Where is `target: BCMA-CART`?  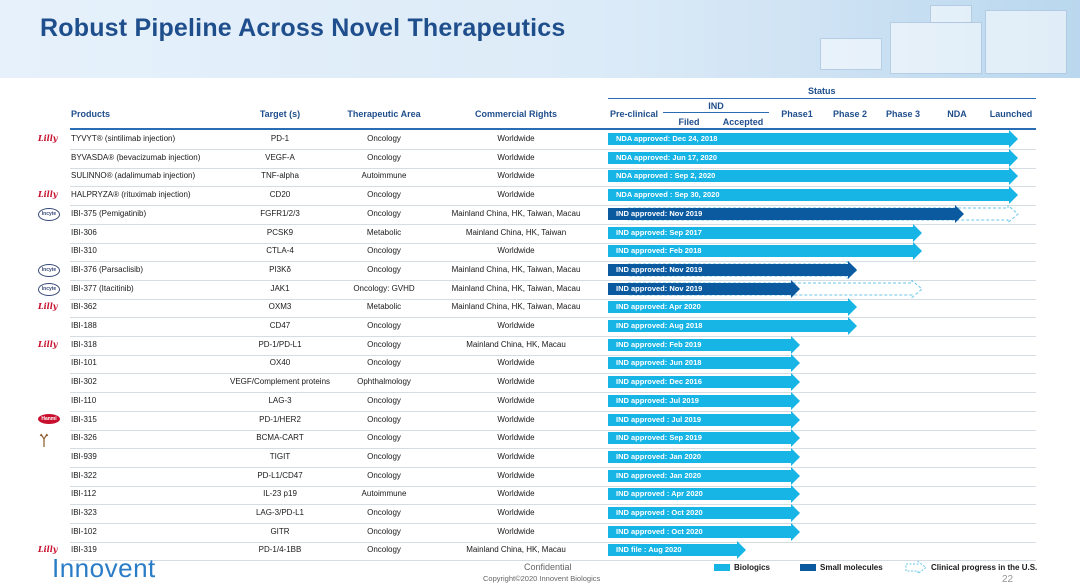 target: BCMA-CART is located at coordinates (280, 438).